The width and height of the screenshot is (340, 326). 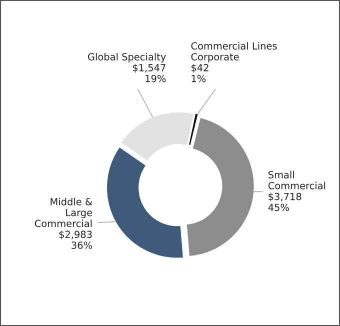 I want to click on slice-label: Small Commercial, so click(x=297, y=180).